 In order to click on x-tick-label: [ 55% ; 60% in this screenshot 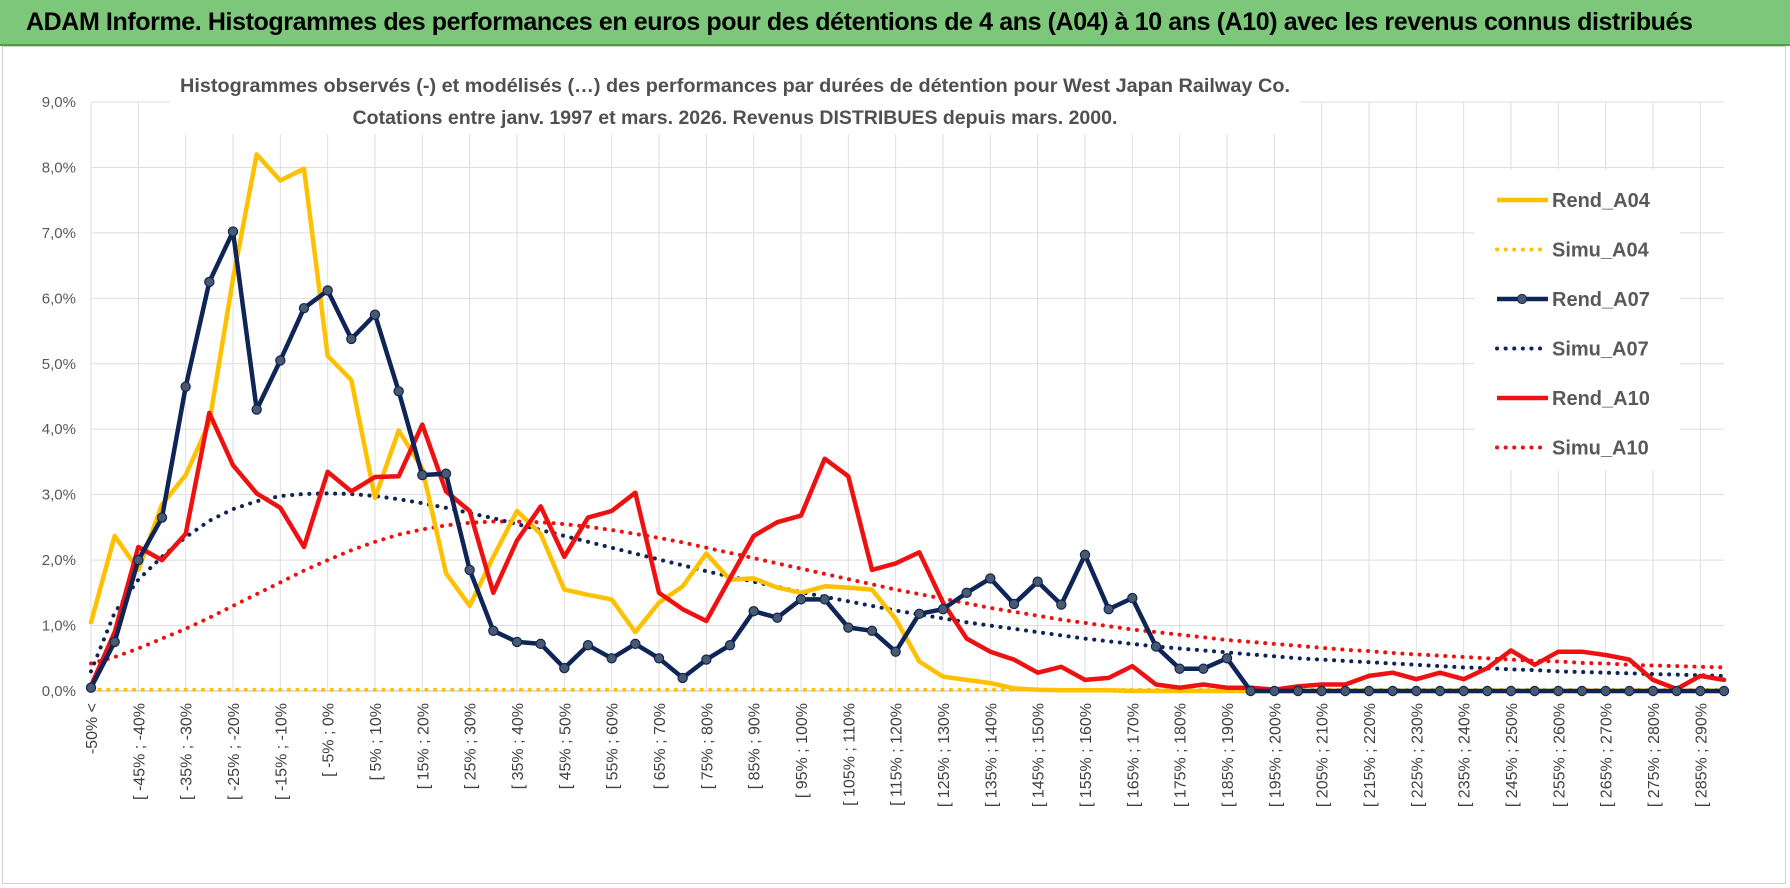, I will do `click(613, 746)`.